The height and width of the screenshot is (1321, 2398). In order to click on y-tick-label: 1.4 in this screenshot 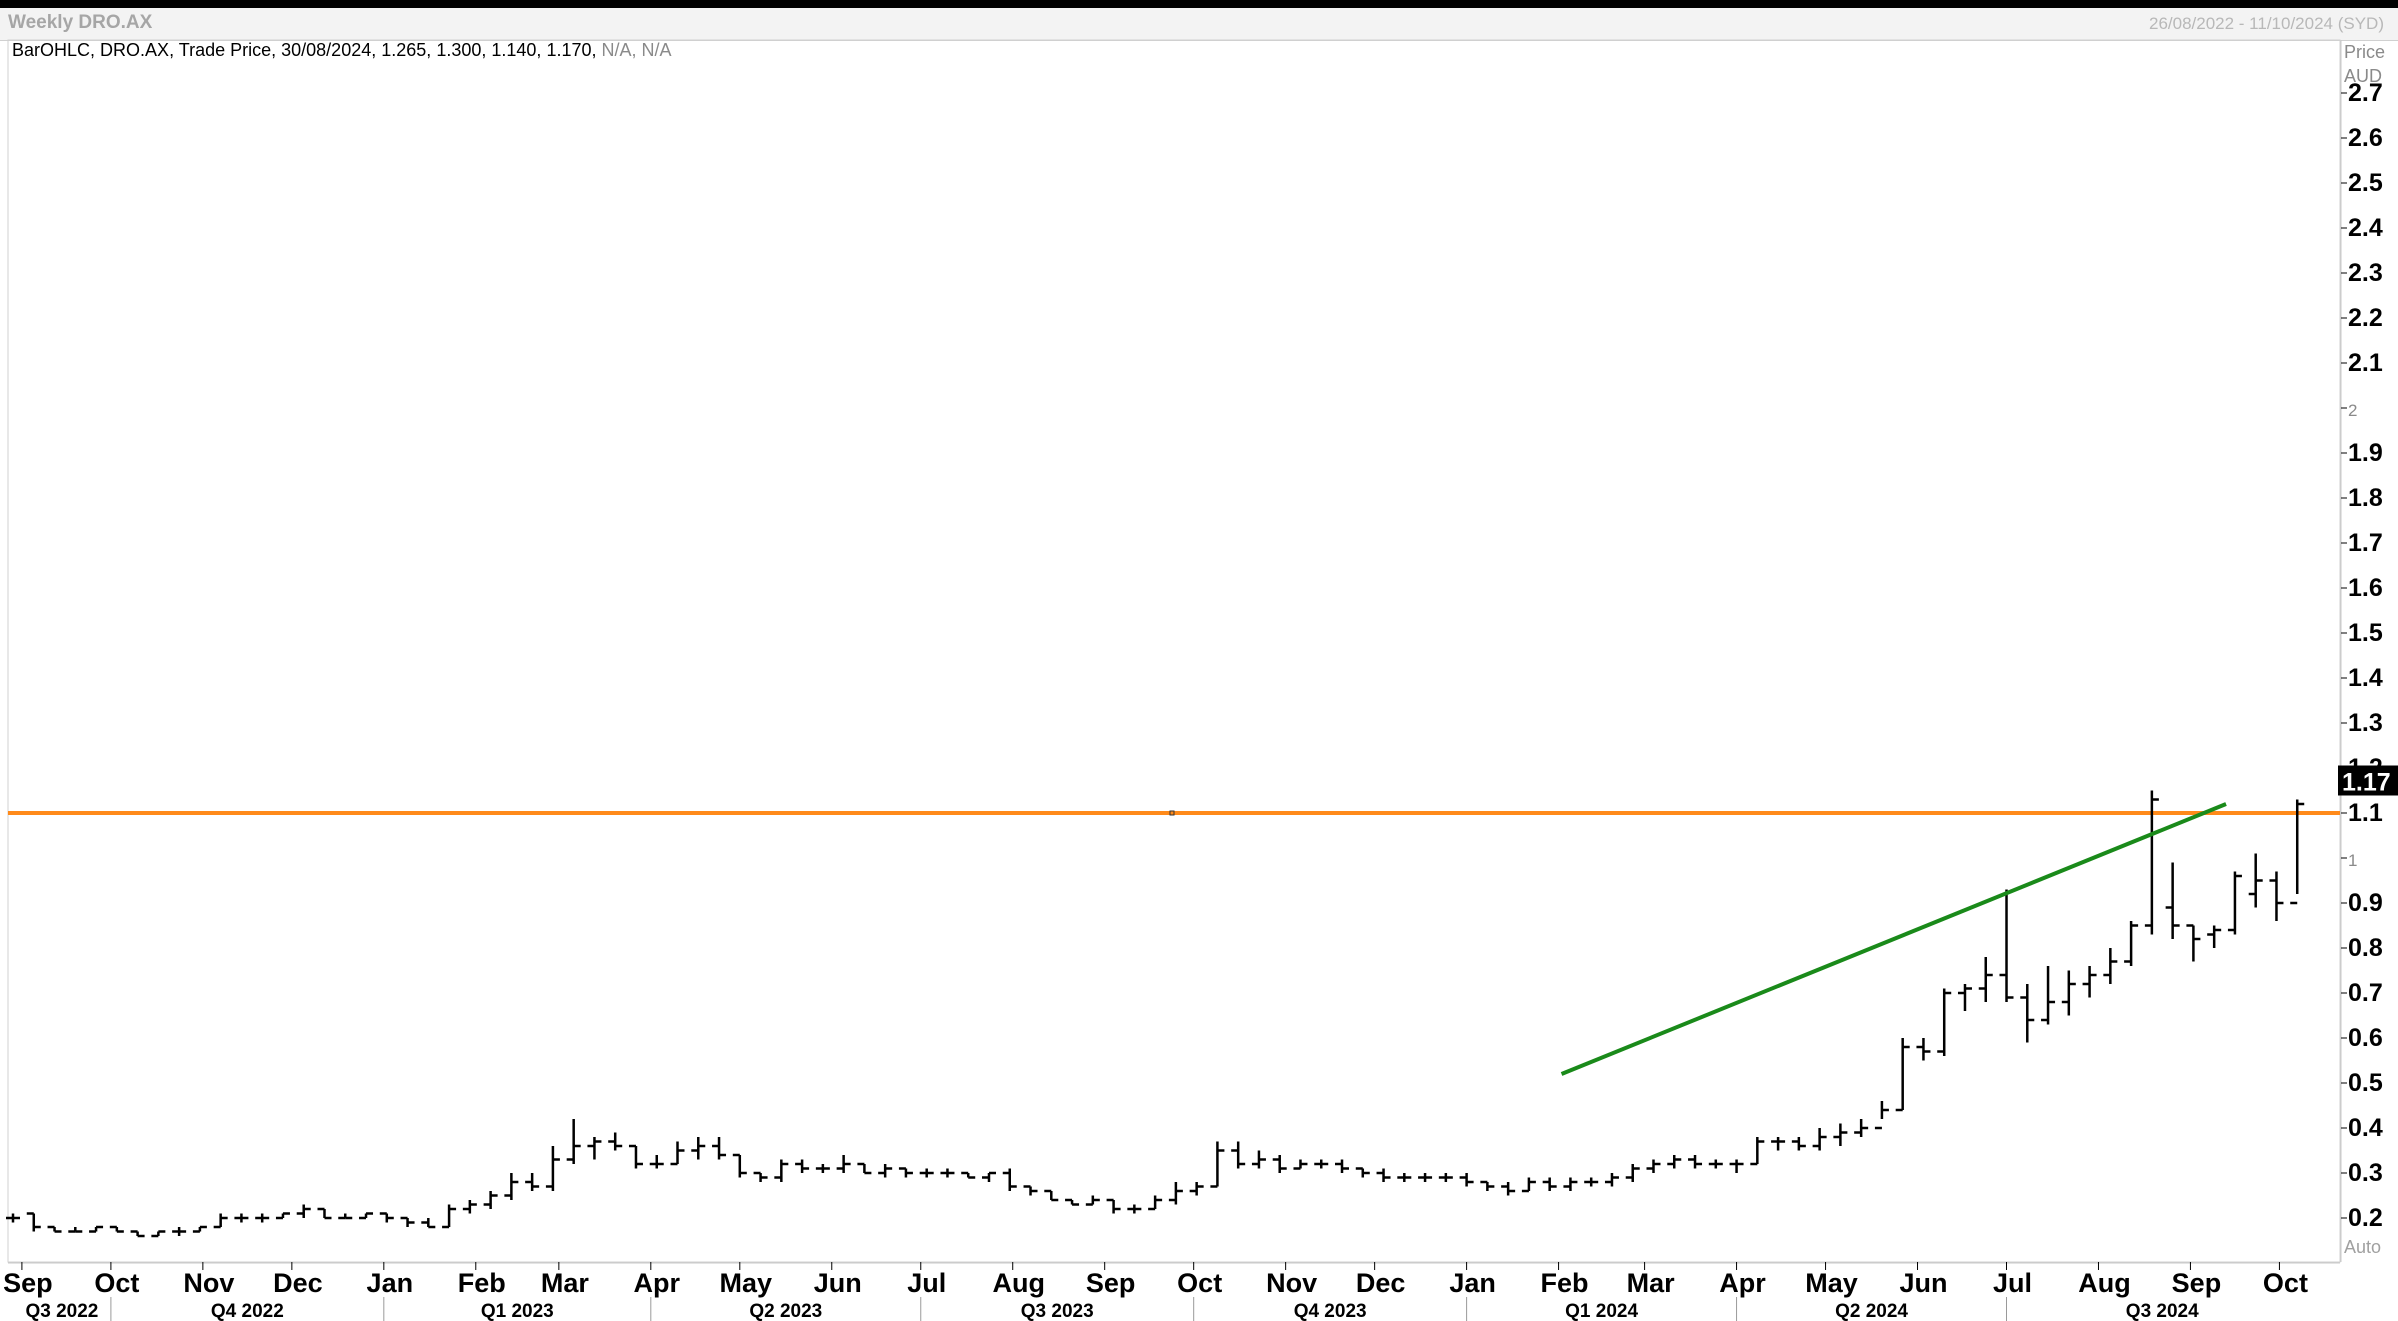, I will do `click(2365, 678)`.